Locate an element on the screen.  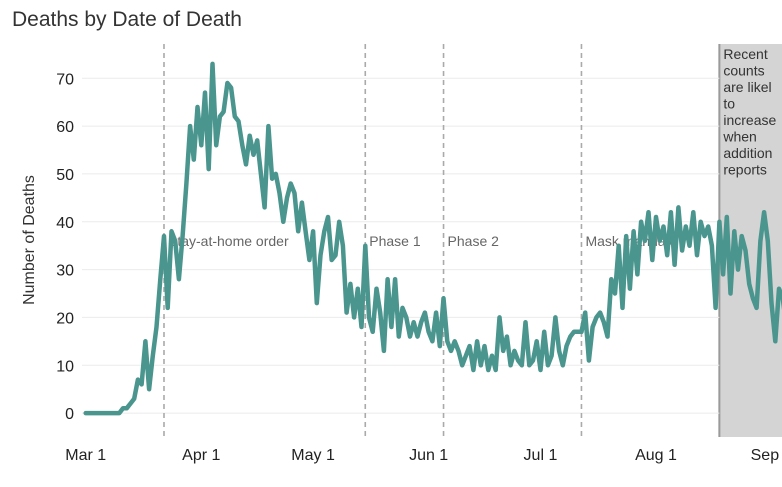
x-tick-label-mar-1: Mar 1 is located at coordinates (85, 455).